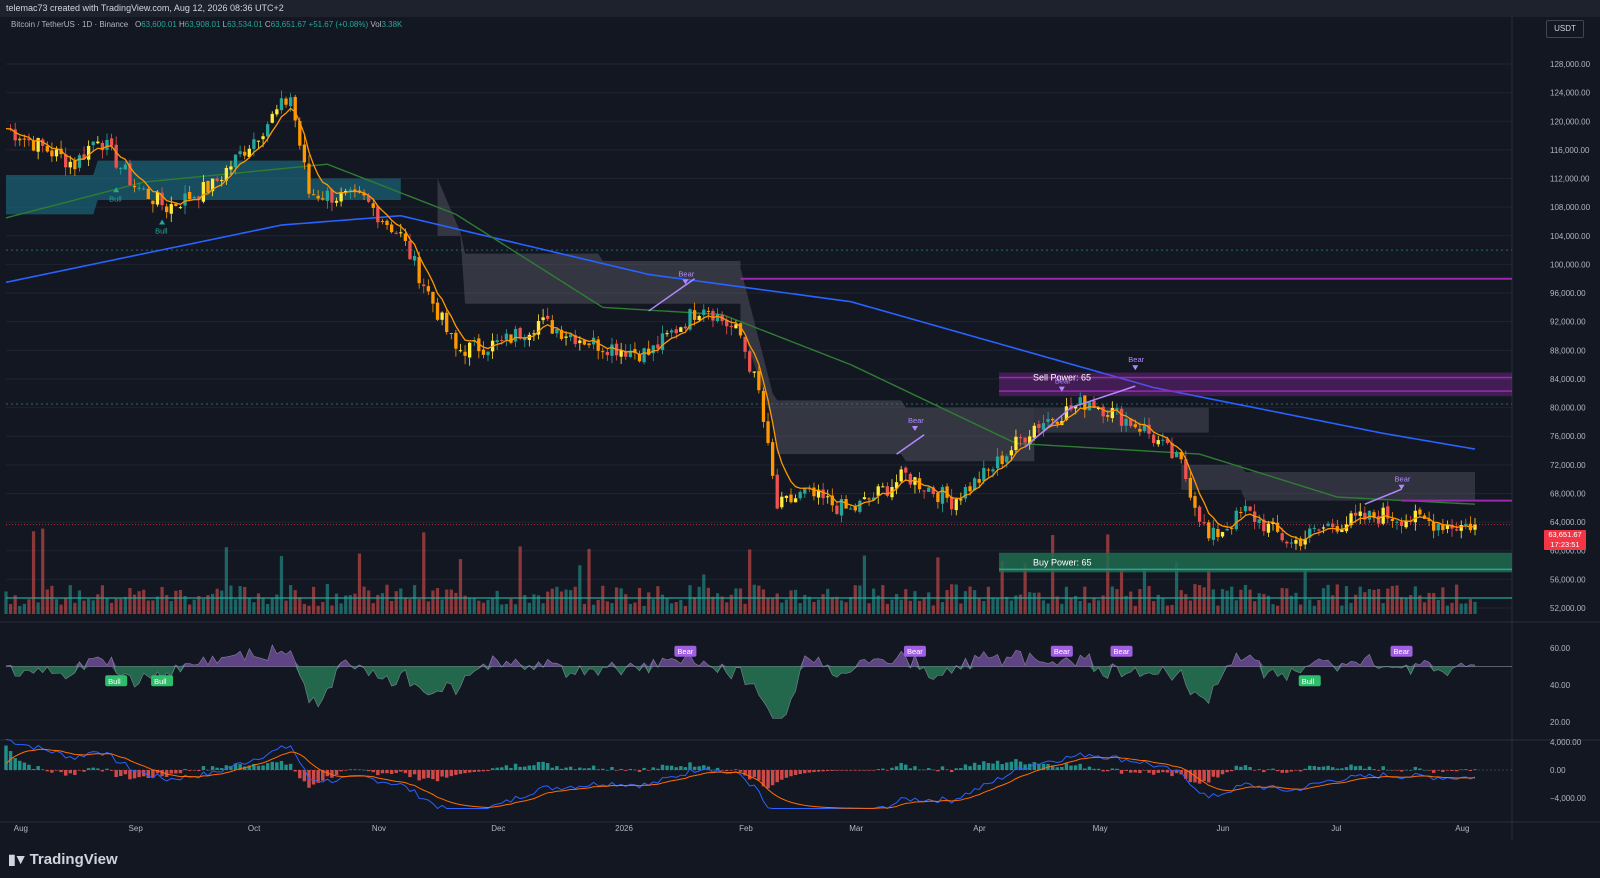 The image size is (1600, 878). Describe the element at coordinates (1568, 798) in the screenshot. I see `macd-axis-label: −4,000.00` at that location.